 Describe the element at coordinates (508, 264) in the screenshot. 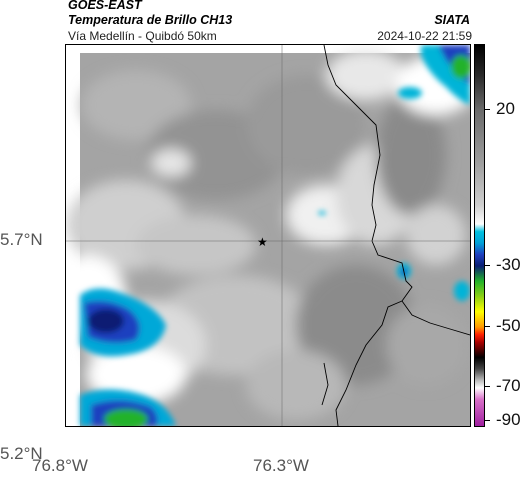

I see `colorbar-label: -30` at that location.